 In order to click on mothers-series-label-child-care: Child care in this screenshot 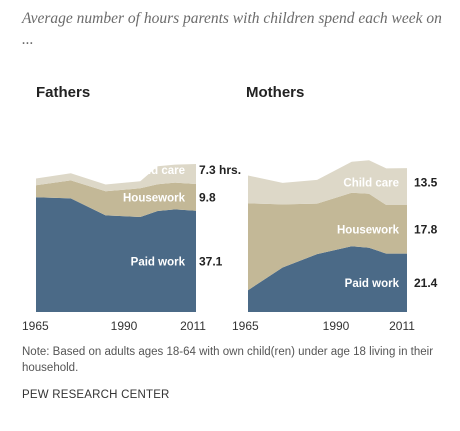, I will do `click(371, 183)`.